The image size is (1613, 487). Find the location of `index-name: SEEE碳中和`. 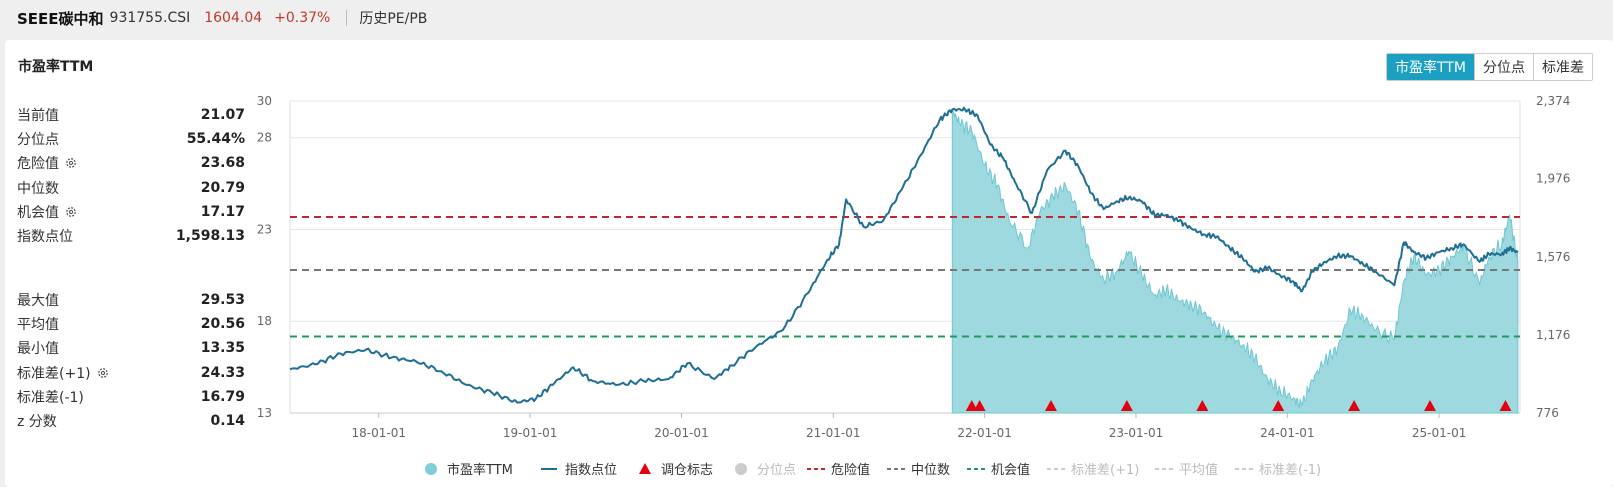

index-name: SEEE碳中和 is located at coordinates (60, 18).